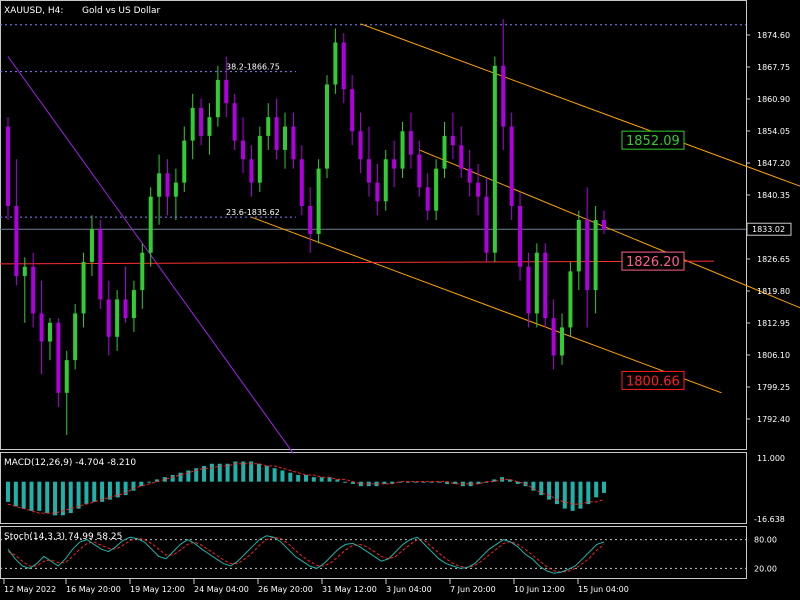 The image size is (800, 600). What do you see at coordinates (773, 419) in the screenshot?
I see `price-tick-label: 1792.40` at bounding box center [773, 419].